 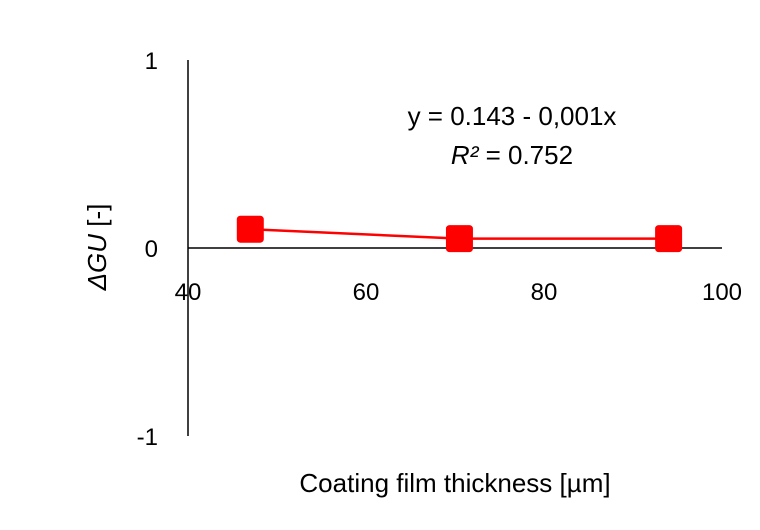 What do you see at coordinates (544, 292) in the screenshot?
I see `x-tick-label: 80` at bounding box center [544, 292].